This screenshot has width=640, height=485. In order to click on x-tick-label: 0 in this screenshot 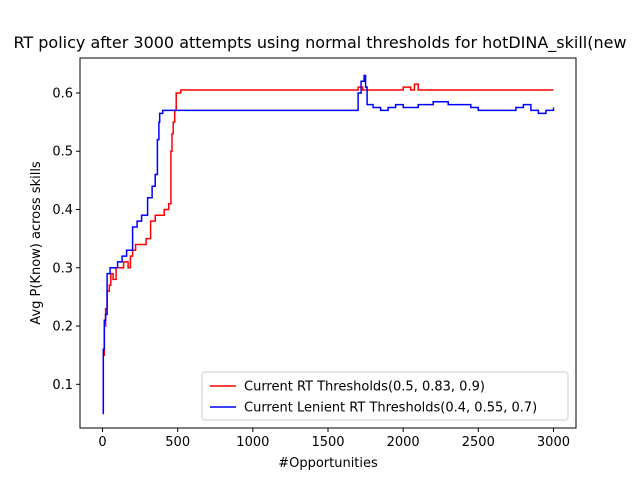, I will do `click(102, 442)`.